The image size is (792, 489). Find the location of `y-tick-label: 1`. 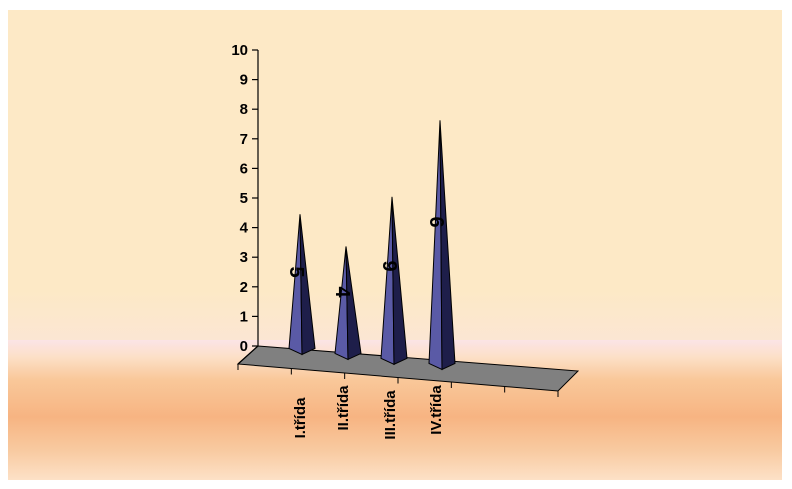

y-tick-label: 1 is located at coordinates (244, 316).